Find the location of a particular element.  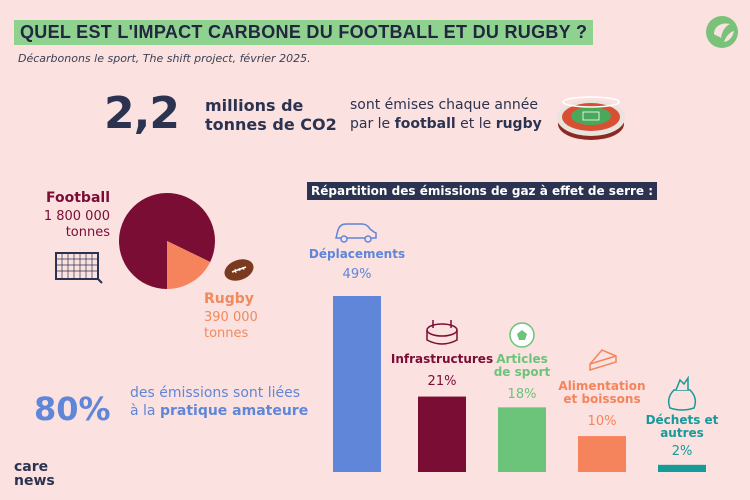

rugby-ball-icon is located at coordinates (239, 270).